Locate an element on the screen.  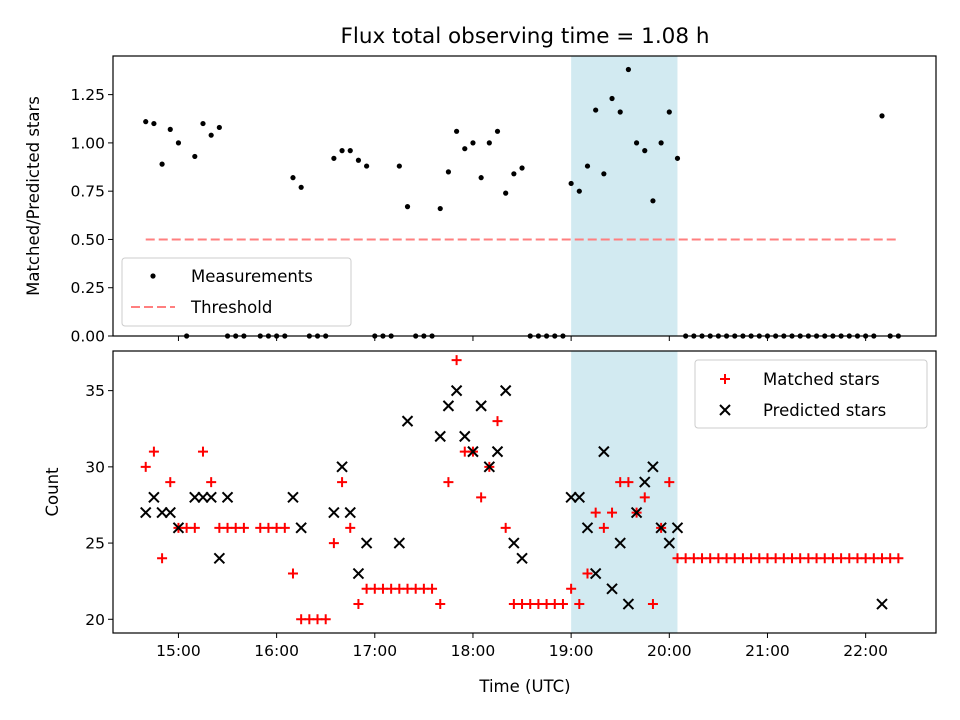
count-panel-legend: Matched stars Predicted stars is located at coordinates (811, 394).